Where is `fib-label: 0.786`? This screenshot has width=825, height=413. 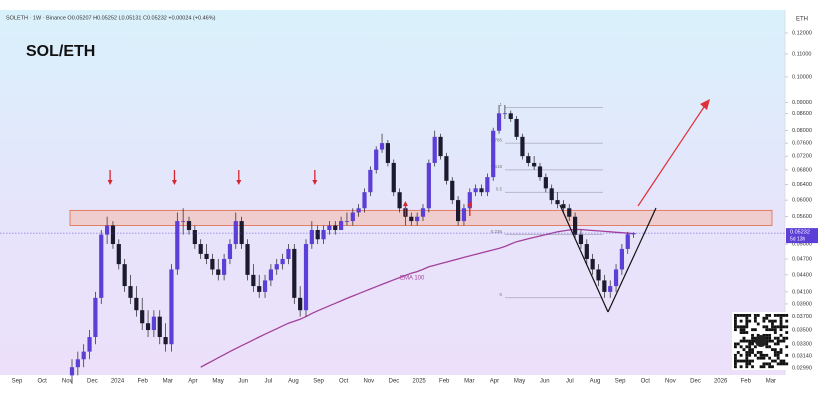
fib-label: 0.786 is located at coordinates (497, 139).